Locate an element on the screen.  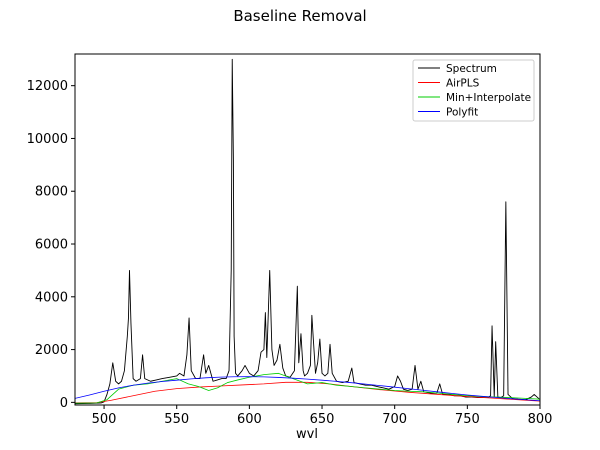
x-tick-label: 800 is located at coordinates (540, 419).